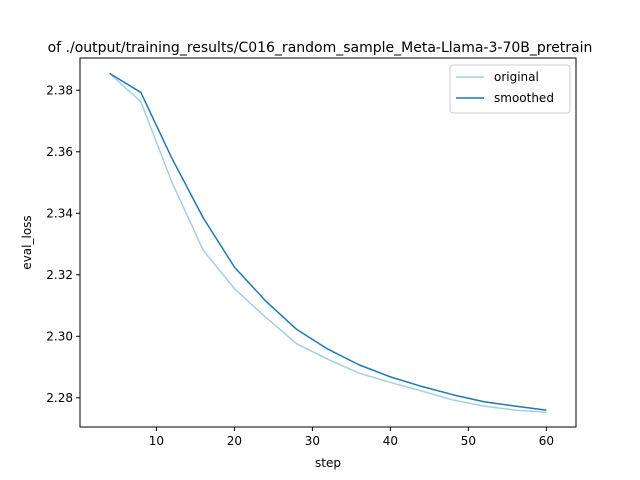 The image size is (640, 480). I want to click on y-tick-label: 2.36, so click(59, 152).